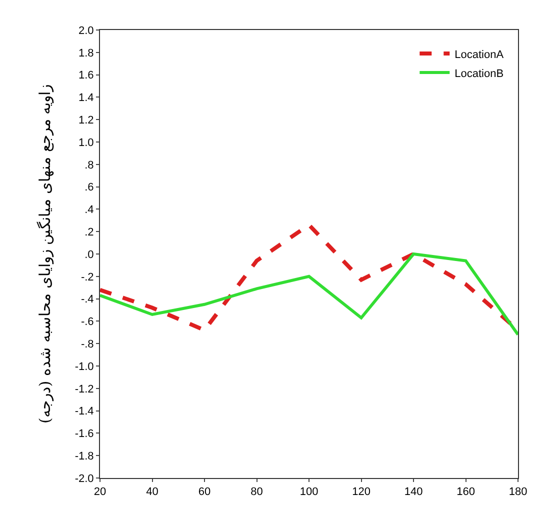  What do you see at coordinates (86, 53) in the screenshot?
I see `y-tick-label: 1.8` at bounding box center [86, 53].